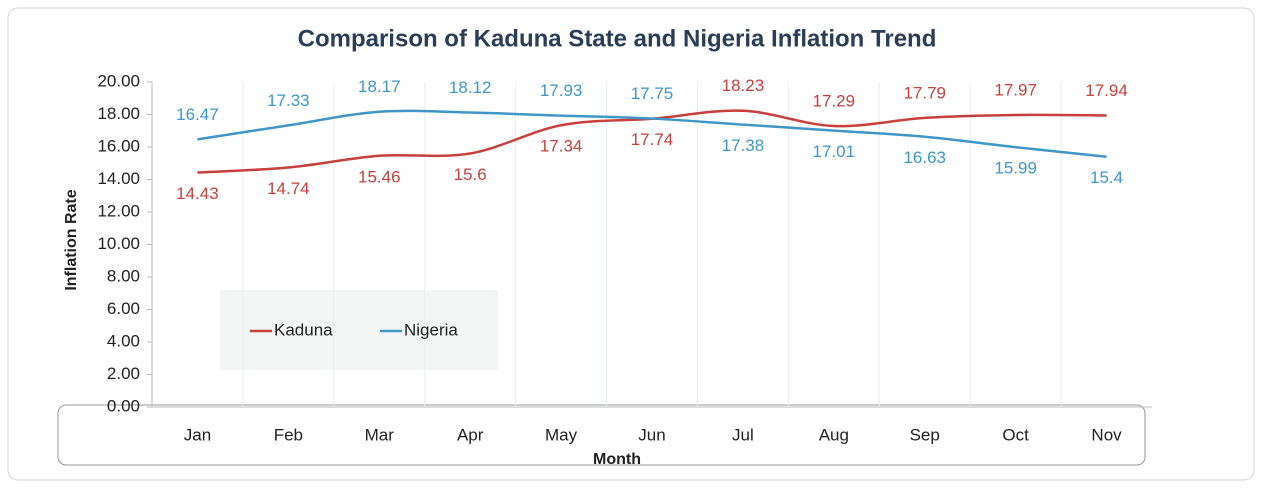 Image resolution: width=1262 pixels, height=489 pixels. Describe the element at coordinates (617, 459) in the screenshot. I see `x-axis-title: Month` at that location.